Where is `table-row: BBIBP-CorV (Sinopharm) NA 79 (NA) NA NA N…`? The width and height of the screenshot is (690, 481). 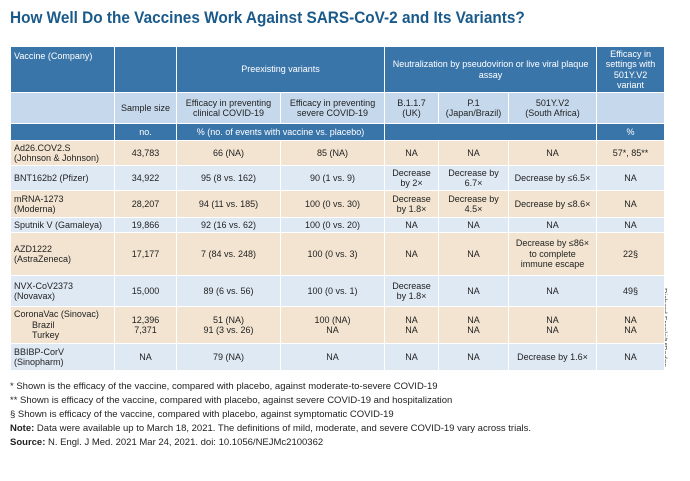 table-row: BBIBP-CorV (Sinopharm) NA 79 (NA) NA NA N… is located at coordinates (338, 357).